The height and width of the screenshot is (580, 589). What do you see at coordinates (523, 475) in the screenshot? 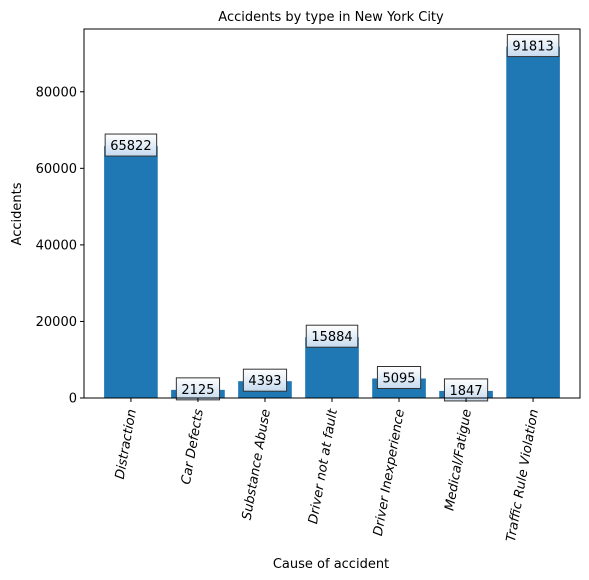
I see `x-tick-label: Traffic Rule Violation` at bounding box center [523, 475].